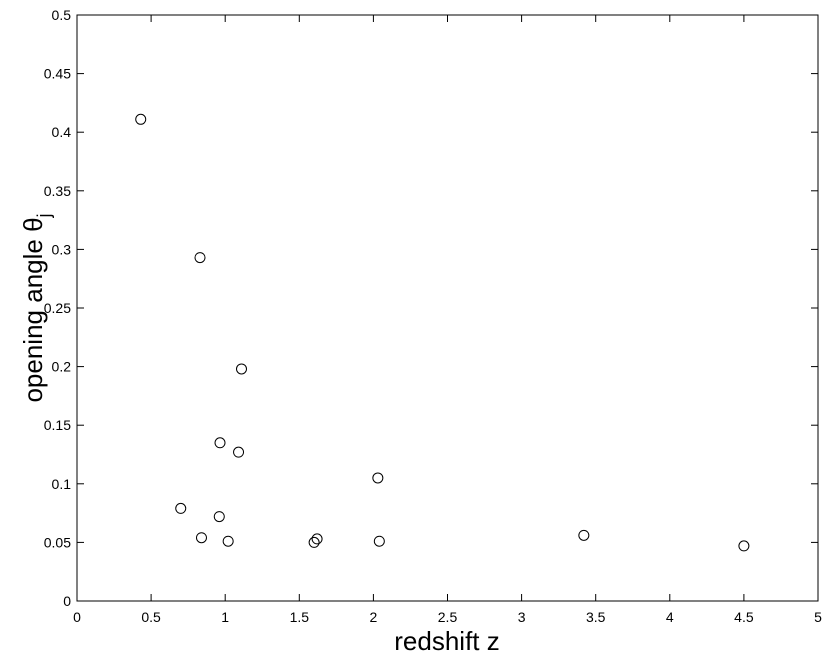 Image resolution: width=830 pixels, height=659 pixels. Describe the element at coordinates (522, 617) in the screenshot. I see `x-tick-label: 3` at that location.